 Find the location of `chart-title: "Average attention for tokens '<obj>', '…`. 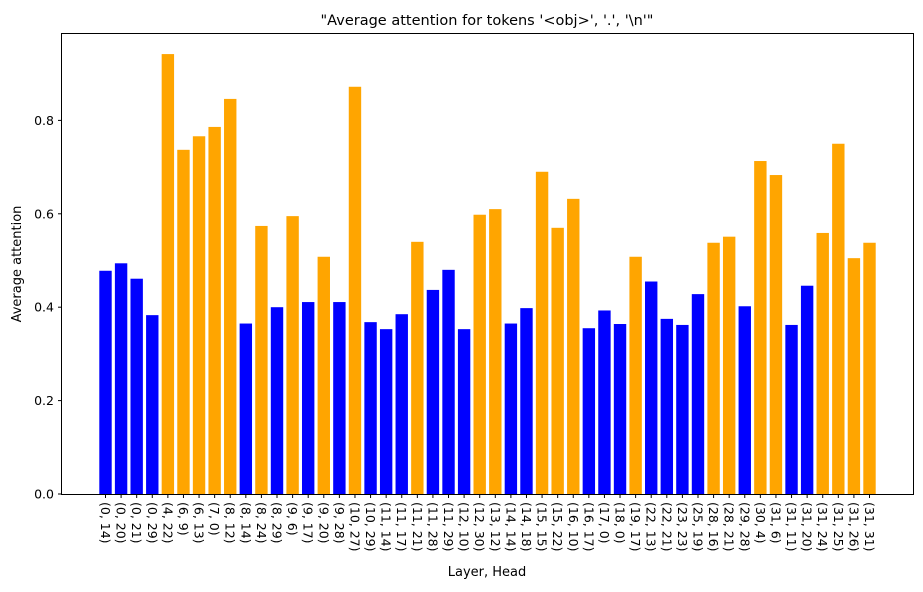

chart-title: "Average attention for tokens '<obj>', '… is located at coordinates (487, 21).